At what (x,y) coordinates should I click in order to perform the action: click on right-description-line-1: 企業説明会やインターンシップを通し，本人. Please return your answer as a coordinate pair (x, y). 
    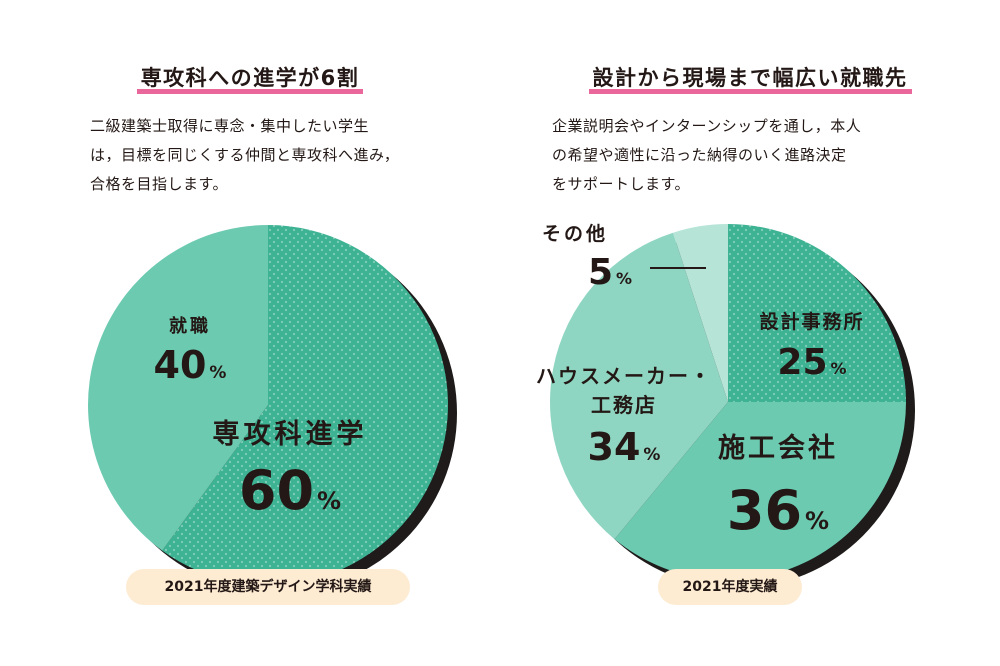
    Looking at the image, I should click on (707, 126).